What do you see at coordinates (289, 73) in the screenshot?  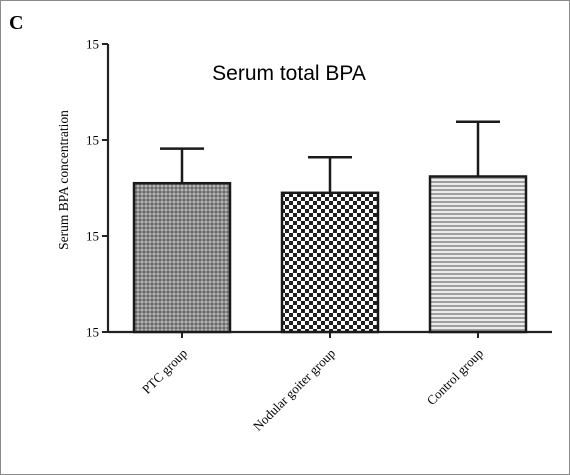 I see `chart-title: Serum total BPA` at bounding box center [289, 73].